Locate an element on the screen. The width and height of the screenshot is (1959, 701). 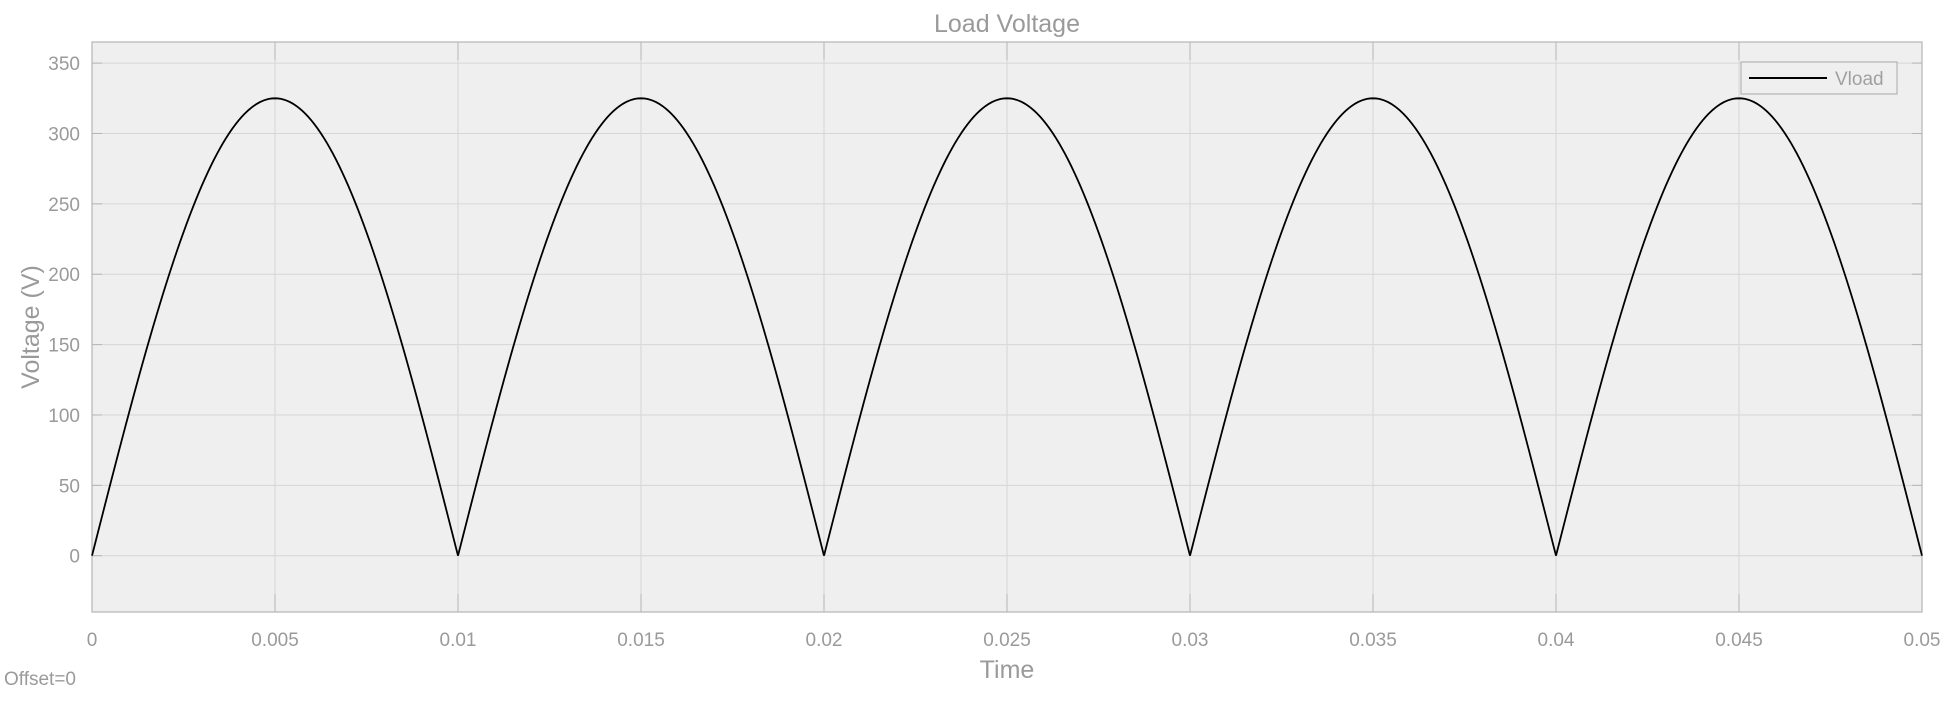
offset-label: Offset=0 is located at coordinates (40, 679).